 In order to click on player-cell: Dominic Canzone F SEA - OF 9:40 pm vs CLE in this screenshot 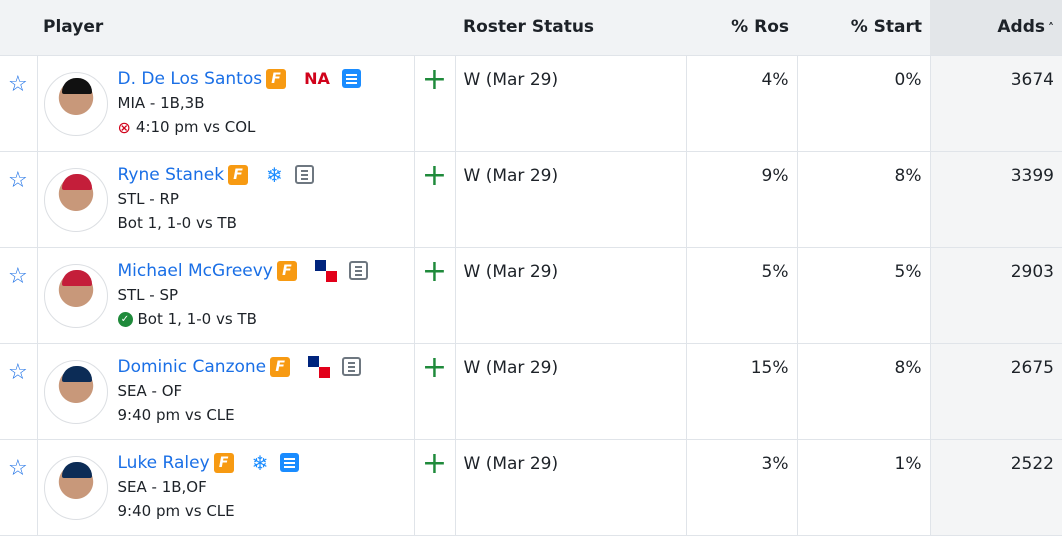, I will do `click(226, 391)`.